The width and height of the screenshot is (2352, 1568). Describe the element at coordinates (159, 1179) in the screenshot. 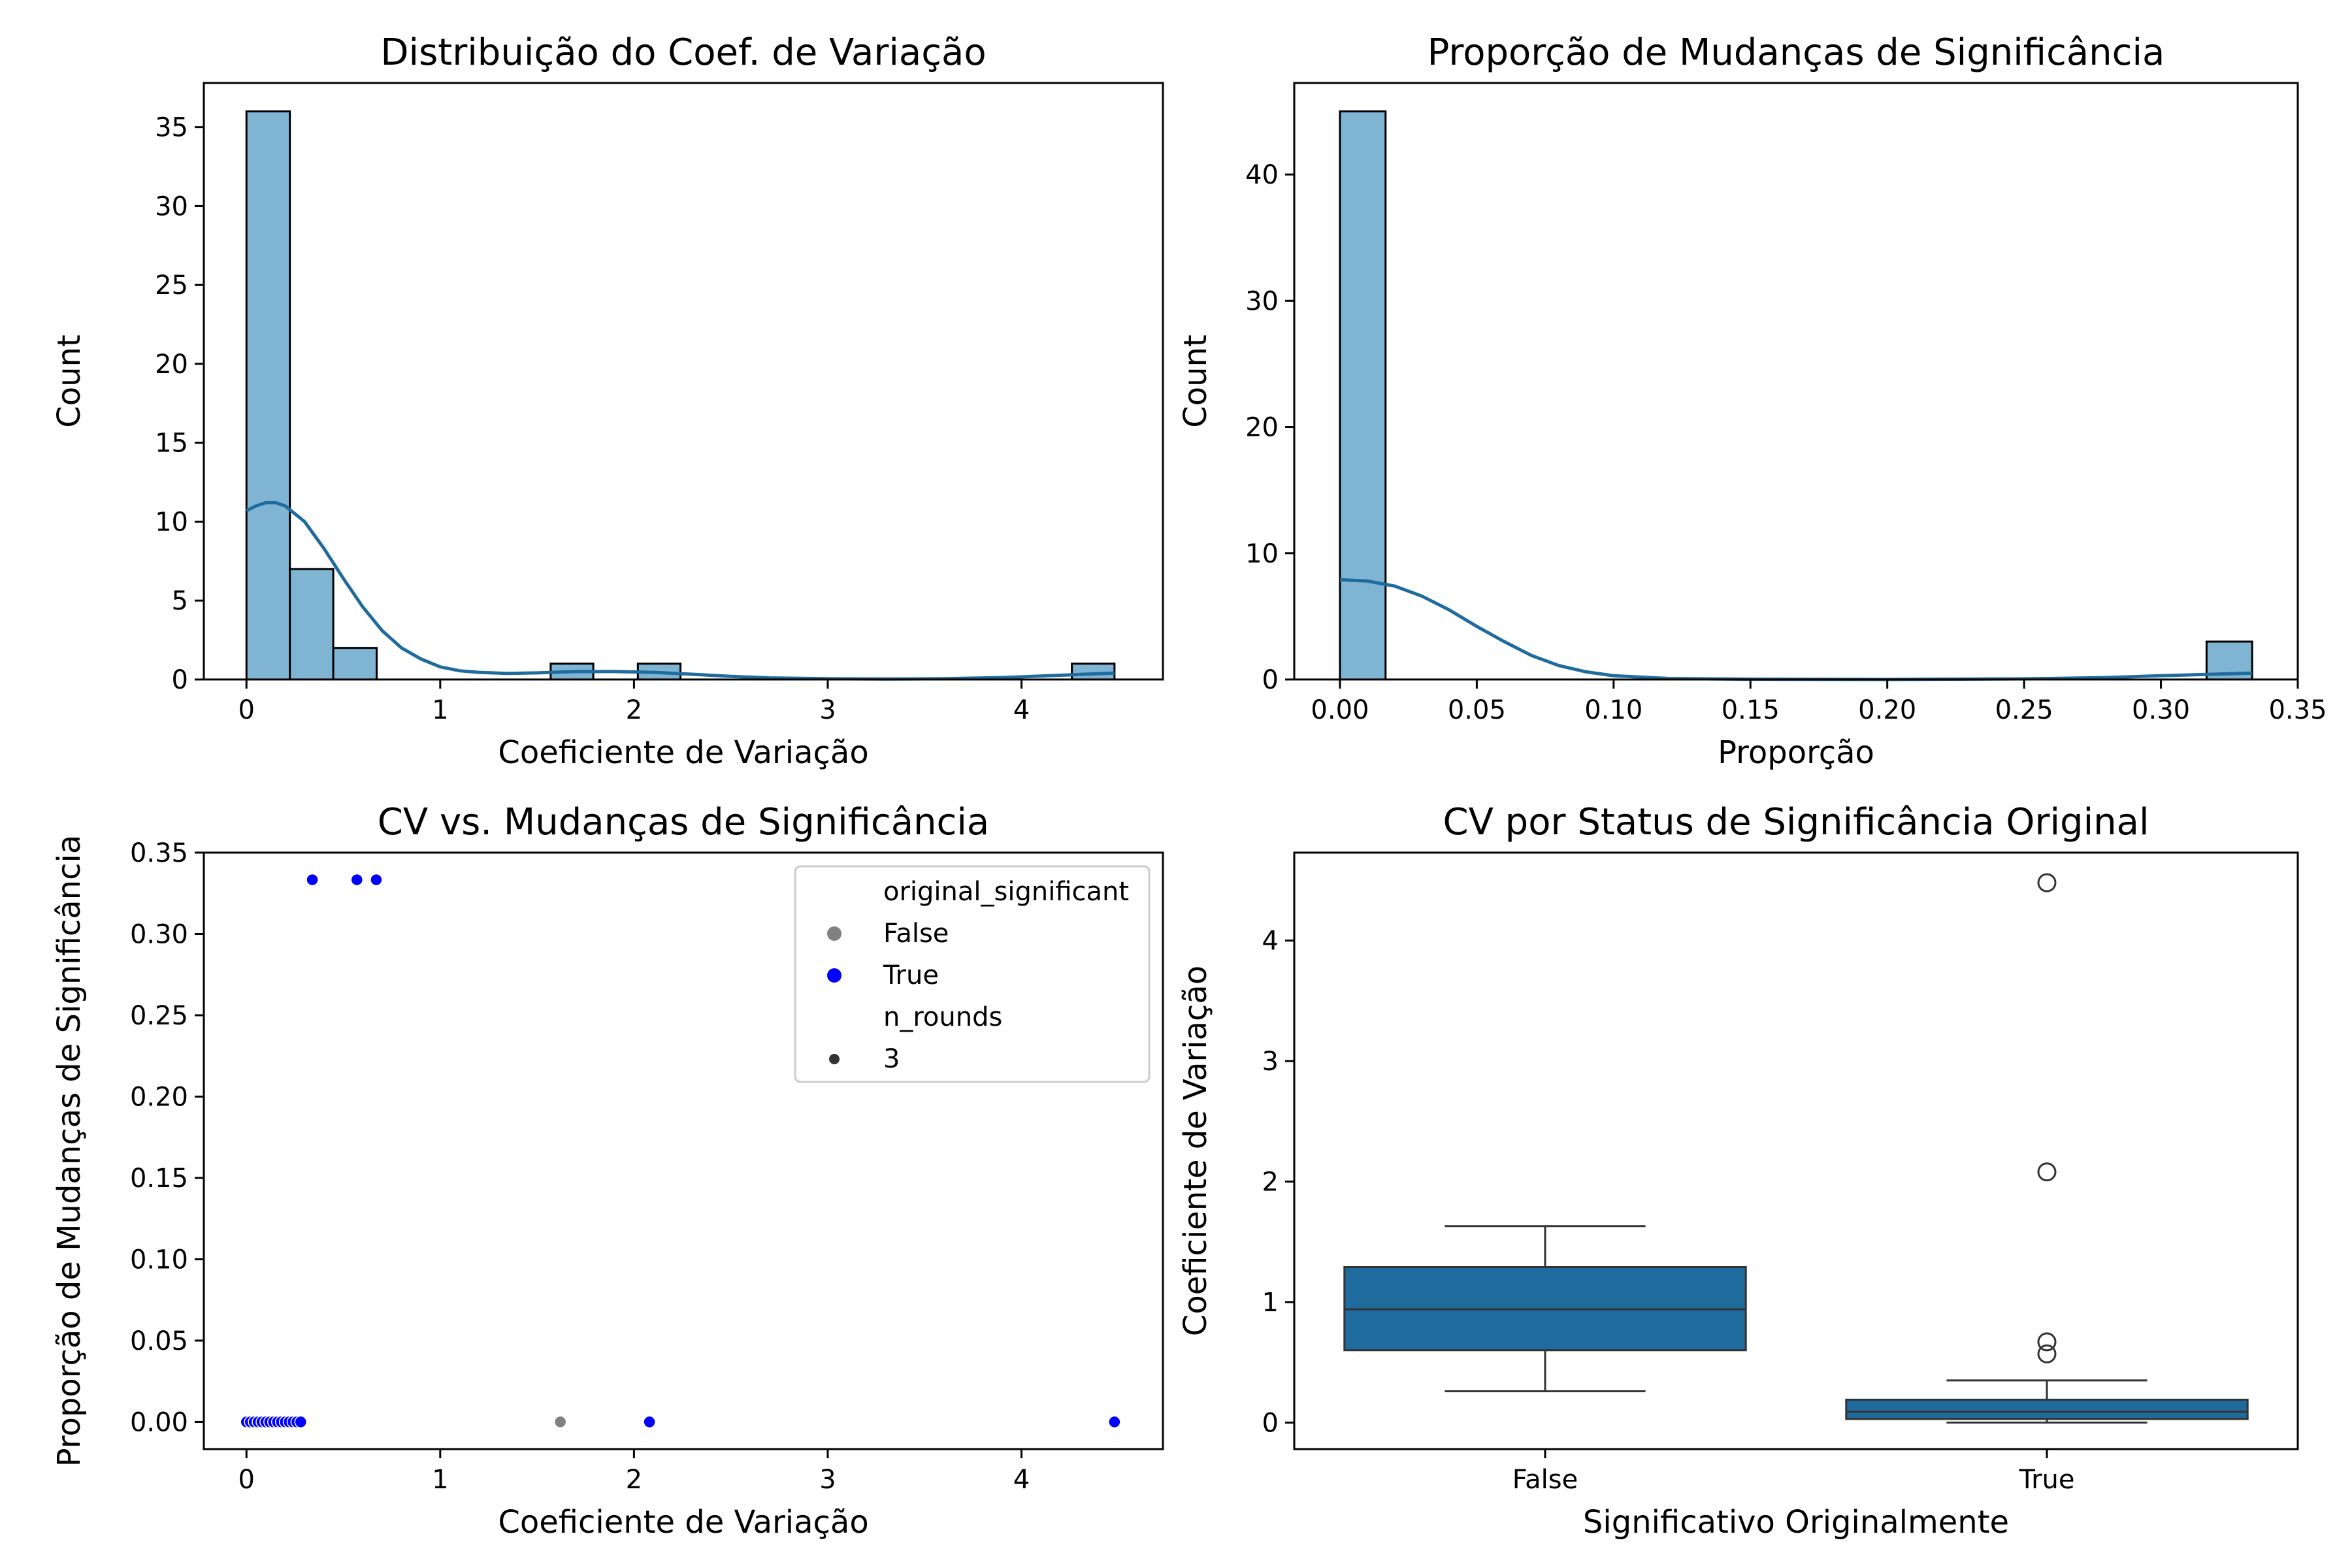

I see `y-tick-label: 0.15` at that location.